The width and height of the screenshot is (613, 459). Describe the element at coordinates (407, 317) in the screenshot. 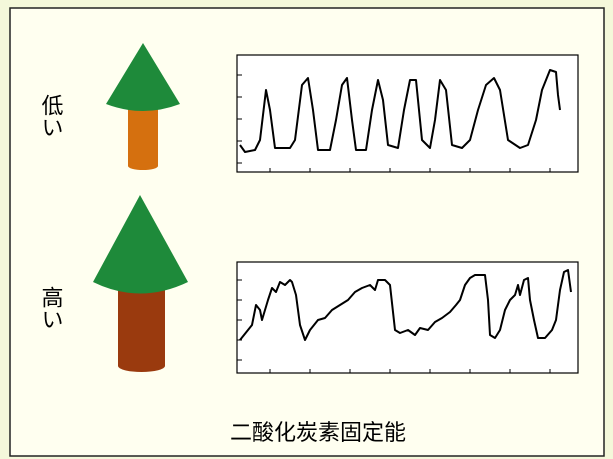

I see `waveform-chart-high` at that location.